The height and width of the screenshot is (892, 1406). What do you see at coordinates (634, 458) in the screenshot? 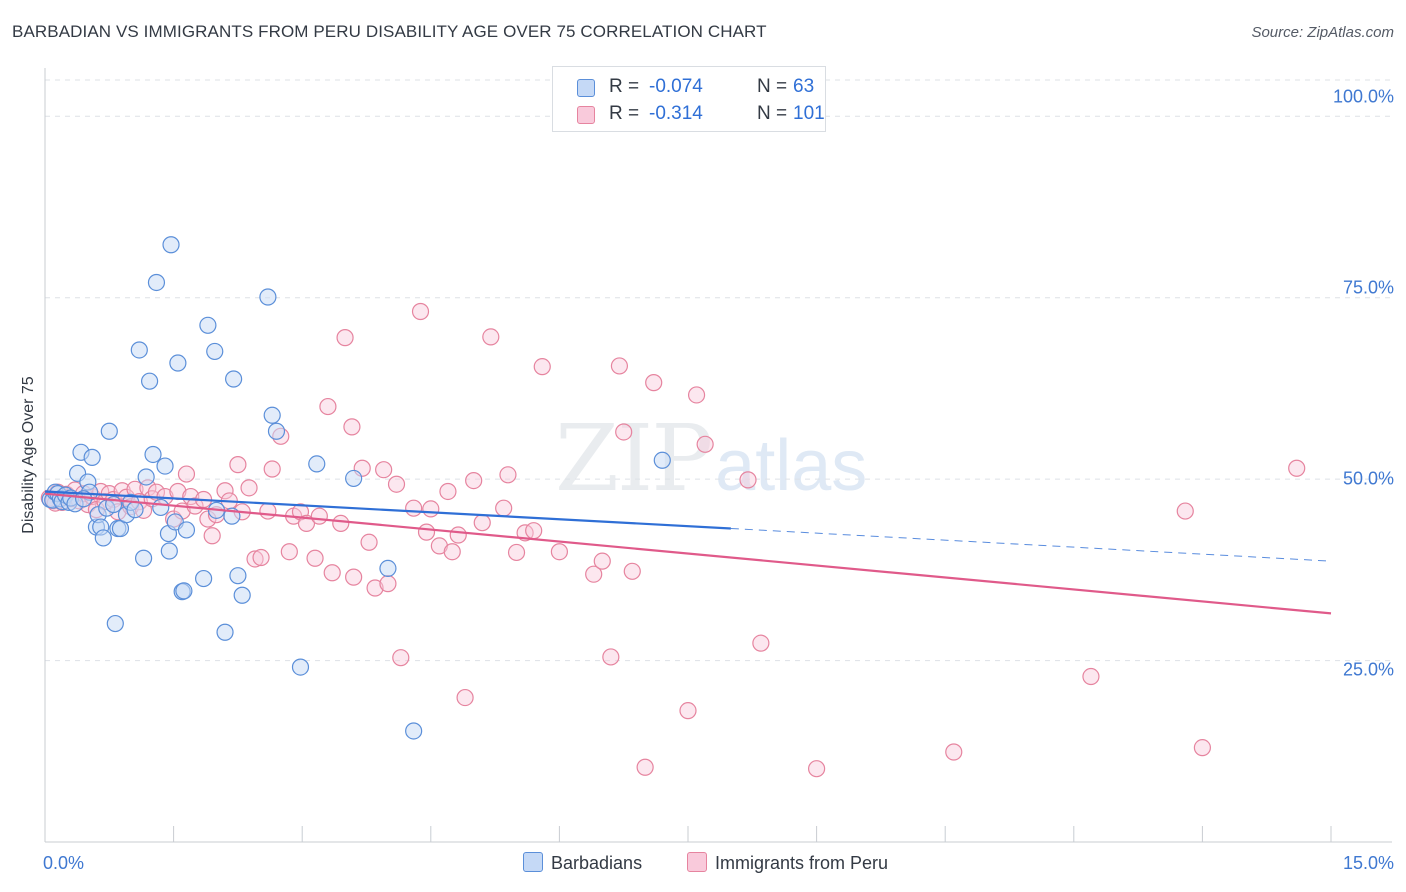
I see `watermark-zip: ZIP` at bounding box center [634, 458].